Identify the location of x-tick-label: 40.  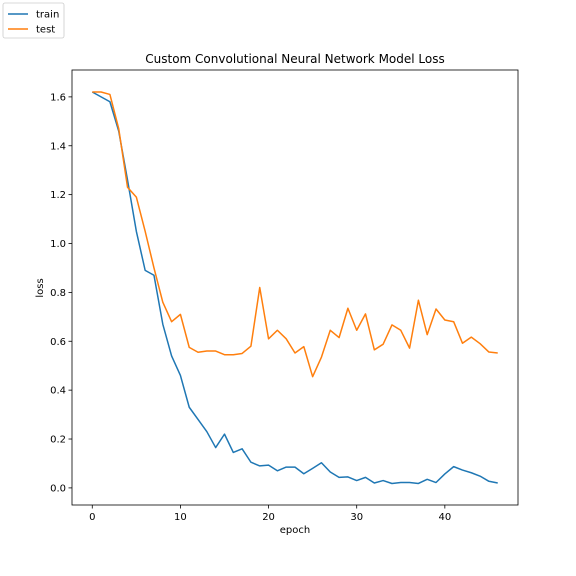
(444, 517).